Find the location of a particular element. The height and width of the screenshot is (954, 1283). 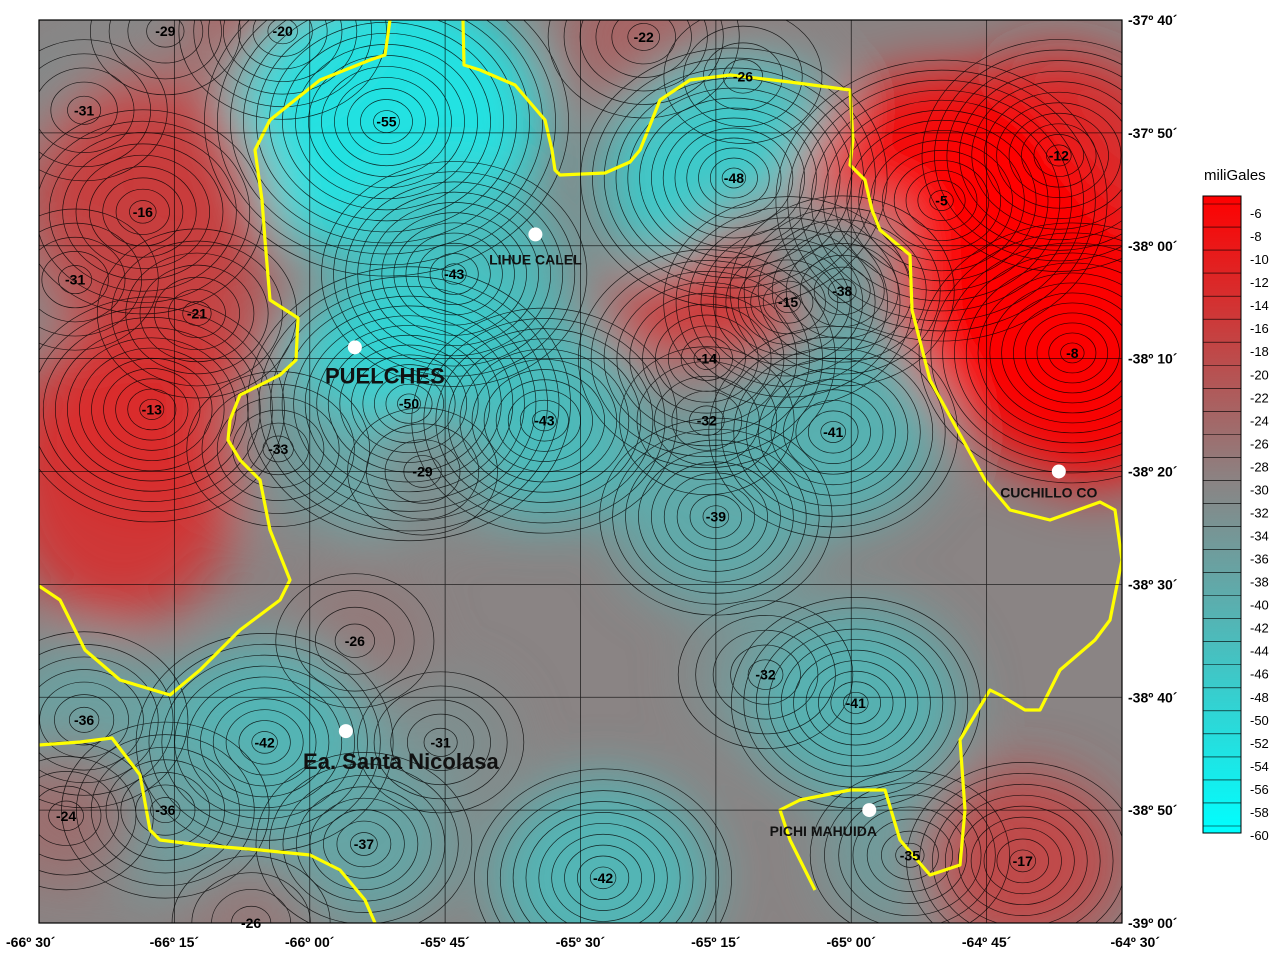

legend-tick-label: -6 is located at coordinates (1256, 213).